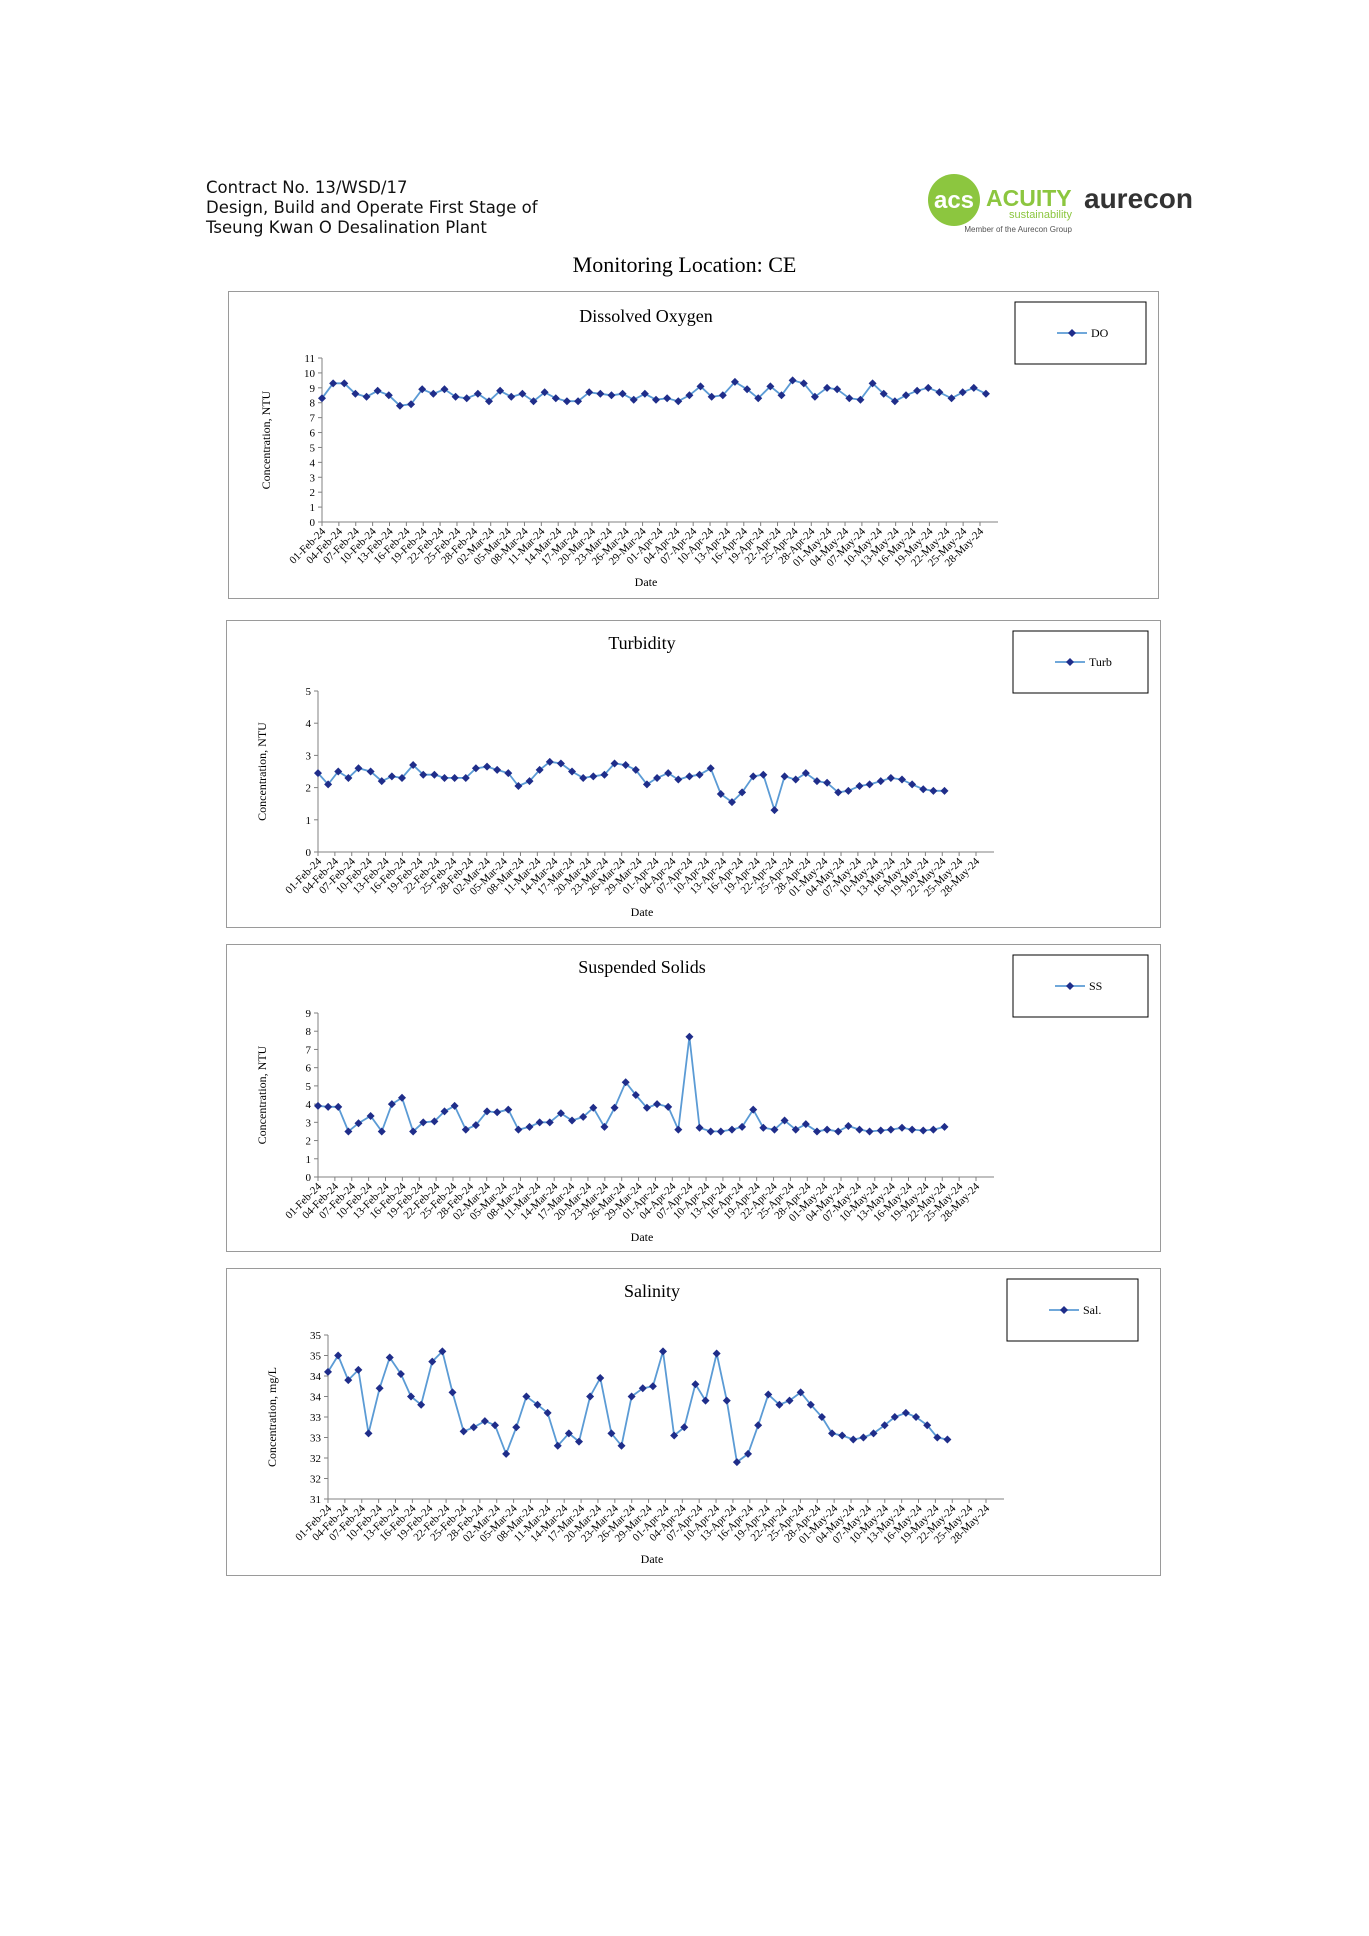 The image size is (1369, 1936). Describe the element at coordinates (309, 359) in the screenshot. I see `y-tick-label: 11` at that location.